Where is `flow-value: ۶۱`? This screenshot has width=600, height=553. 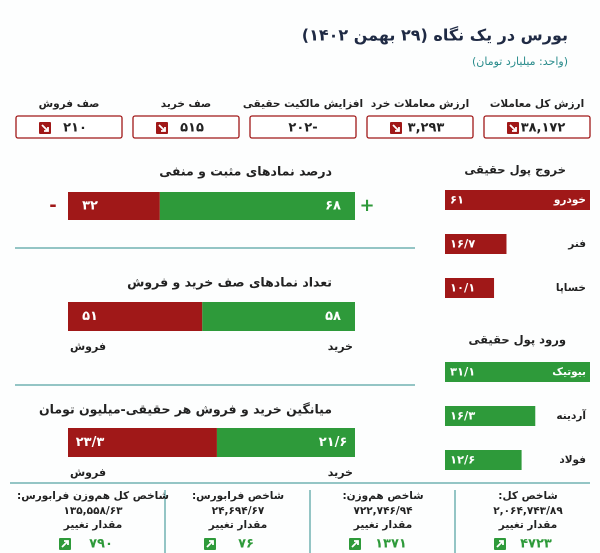
flow-value: ۶۱ is located at coordinates (457, 200).